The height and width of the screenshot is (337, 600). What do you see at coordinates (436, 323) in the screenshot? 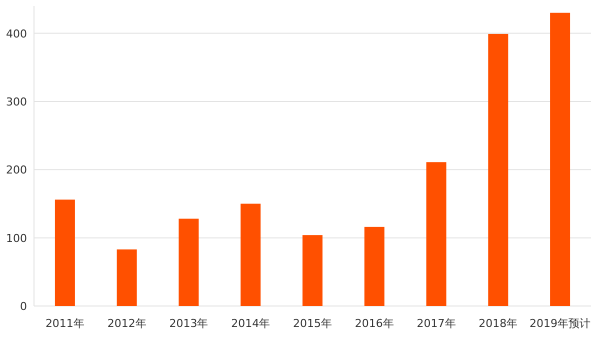
I see `x-tick-label: 2017年` at bounding box center [436, 323].